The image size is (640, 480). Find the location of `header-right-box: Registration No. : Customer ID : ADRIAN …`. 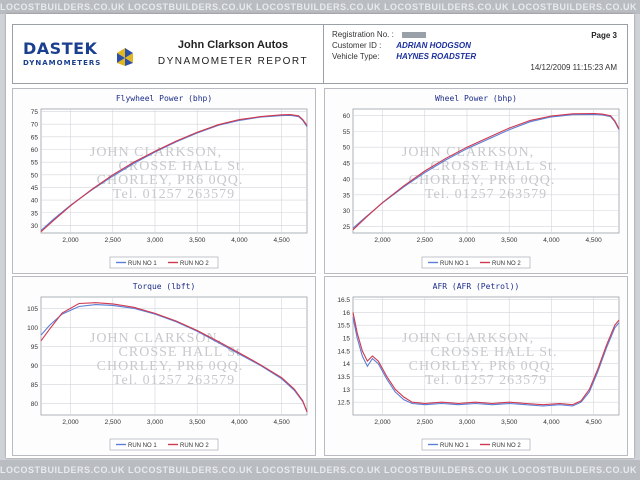

header-right-box: Registration No. : Customer ID : ADRIAN … is located at coordinates (476, 54).